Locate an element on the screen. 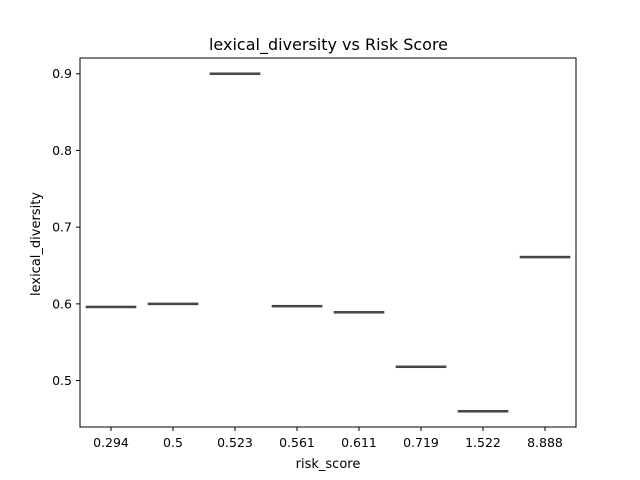 Image resolution: width=640 pixels, height=480 pixels. x-tick-label: 1.522 is located at coordinates (483, 442).